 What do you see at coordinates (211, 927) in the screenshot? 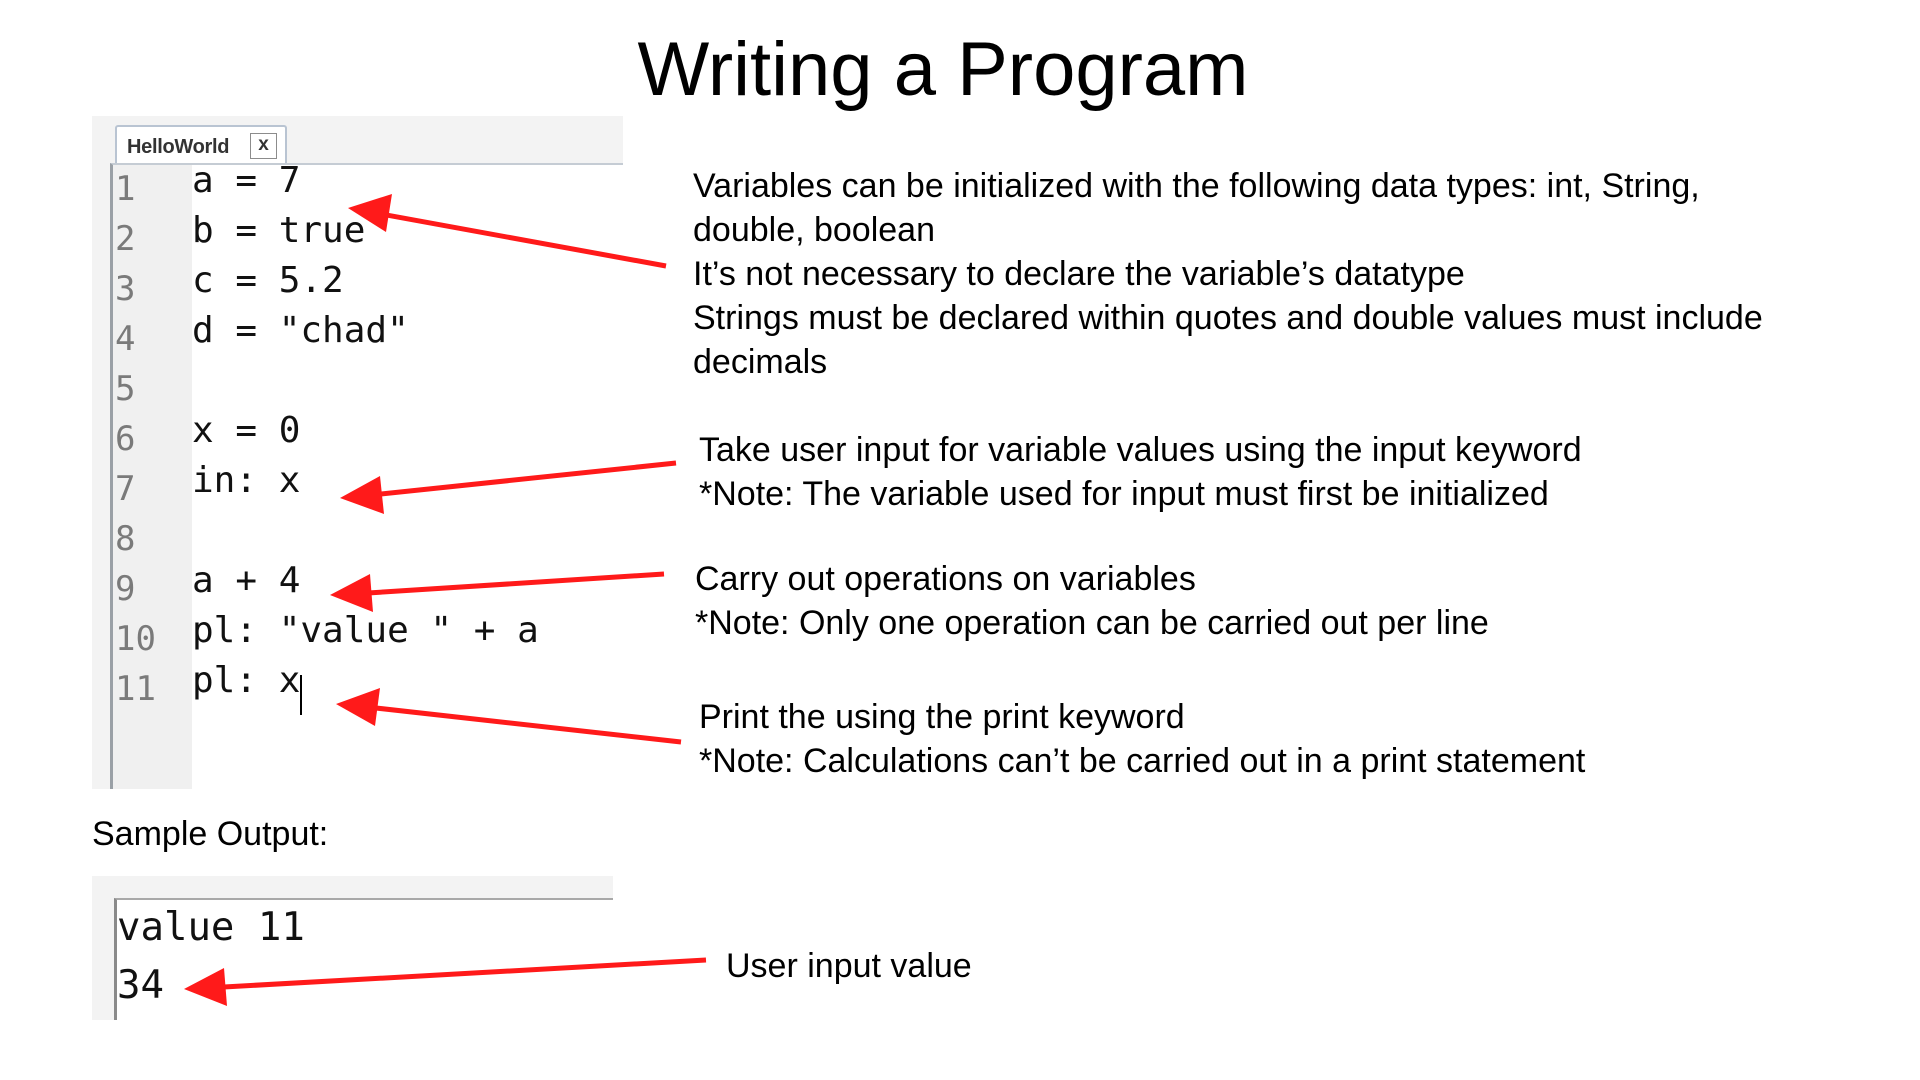
I see `output-line: value 11` at bounding box center [211, 927].